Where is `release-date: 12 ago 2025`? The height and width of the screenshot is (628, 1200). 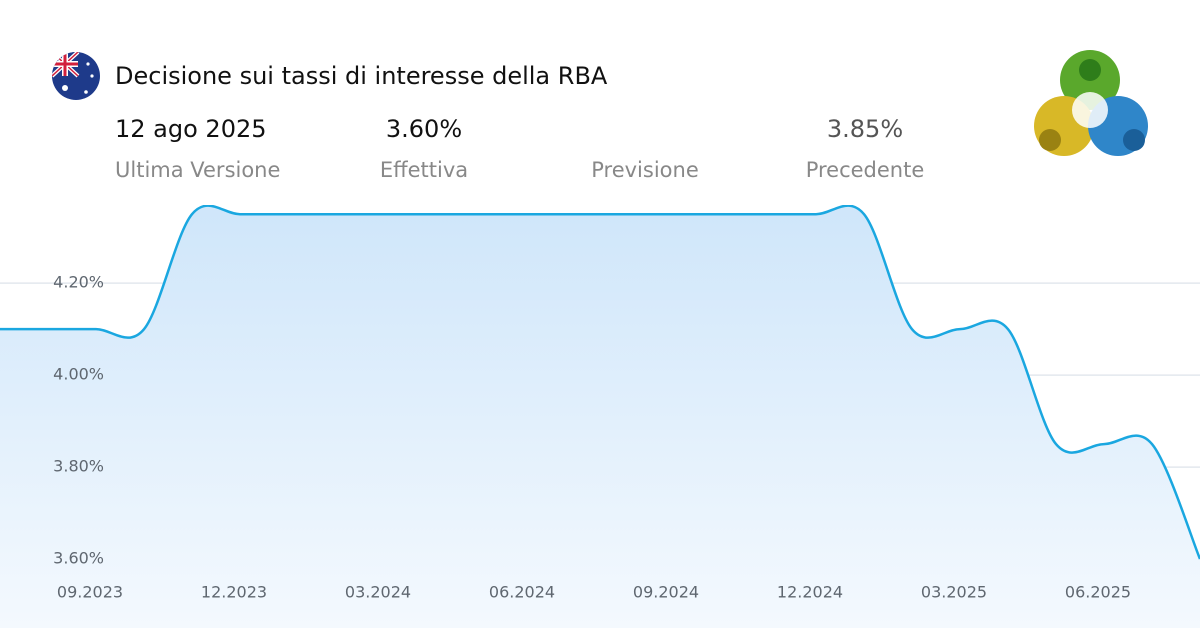
release-date: 12 ago 2025 is located at coordinates (191, 129).